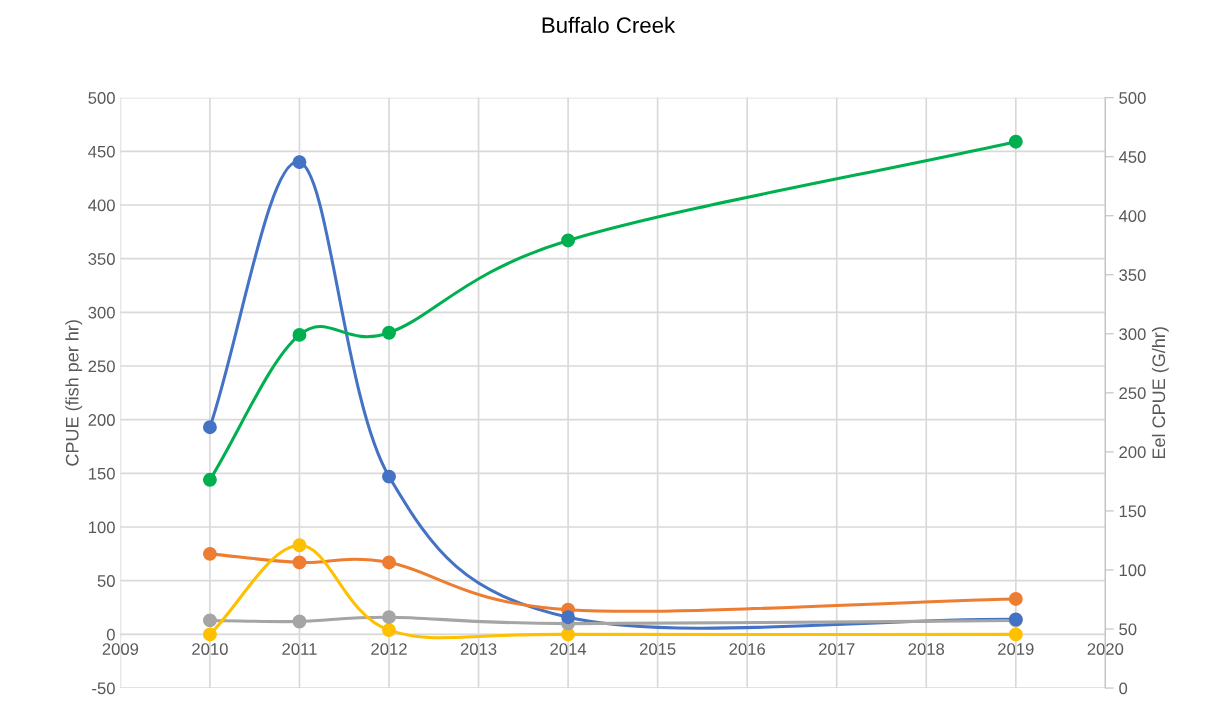 The height and width of the screenshot is (713, 1216). Describe the element at coordinates (1132, 511) in the screenshot. I see `y2-tick-label: 150` at that location.